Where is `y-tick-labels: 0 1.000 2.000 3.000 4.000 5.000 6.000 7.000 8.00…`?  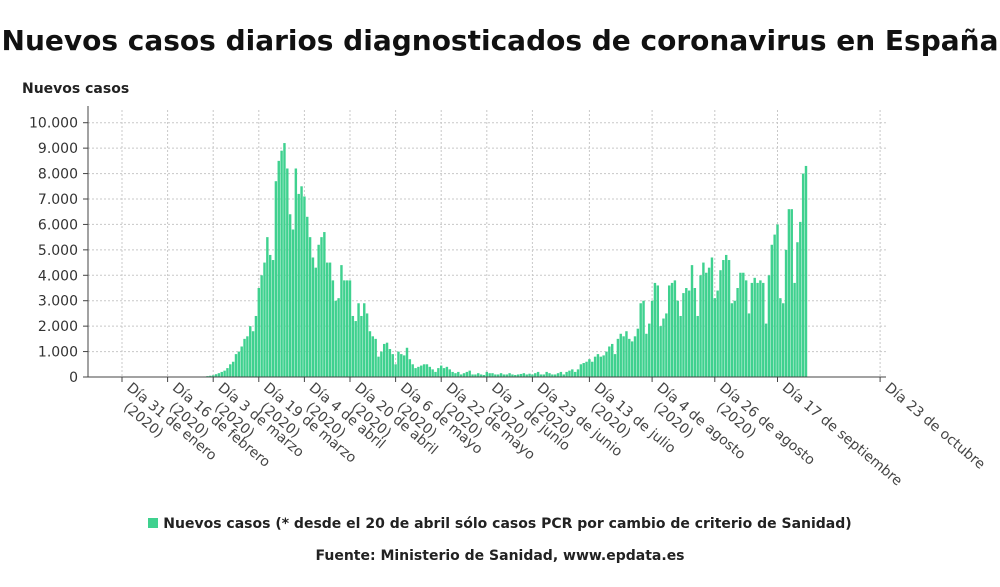 y-tick-labels: 0 1.000 2.000 3.000 4.000 5.000 6.000 7.000 8.00… is located at coordinates (58, 251).